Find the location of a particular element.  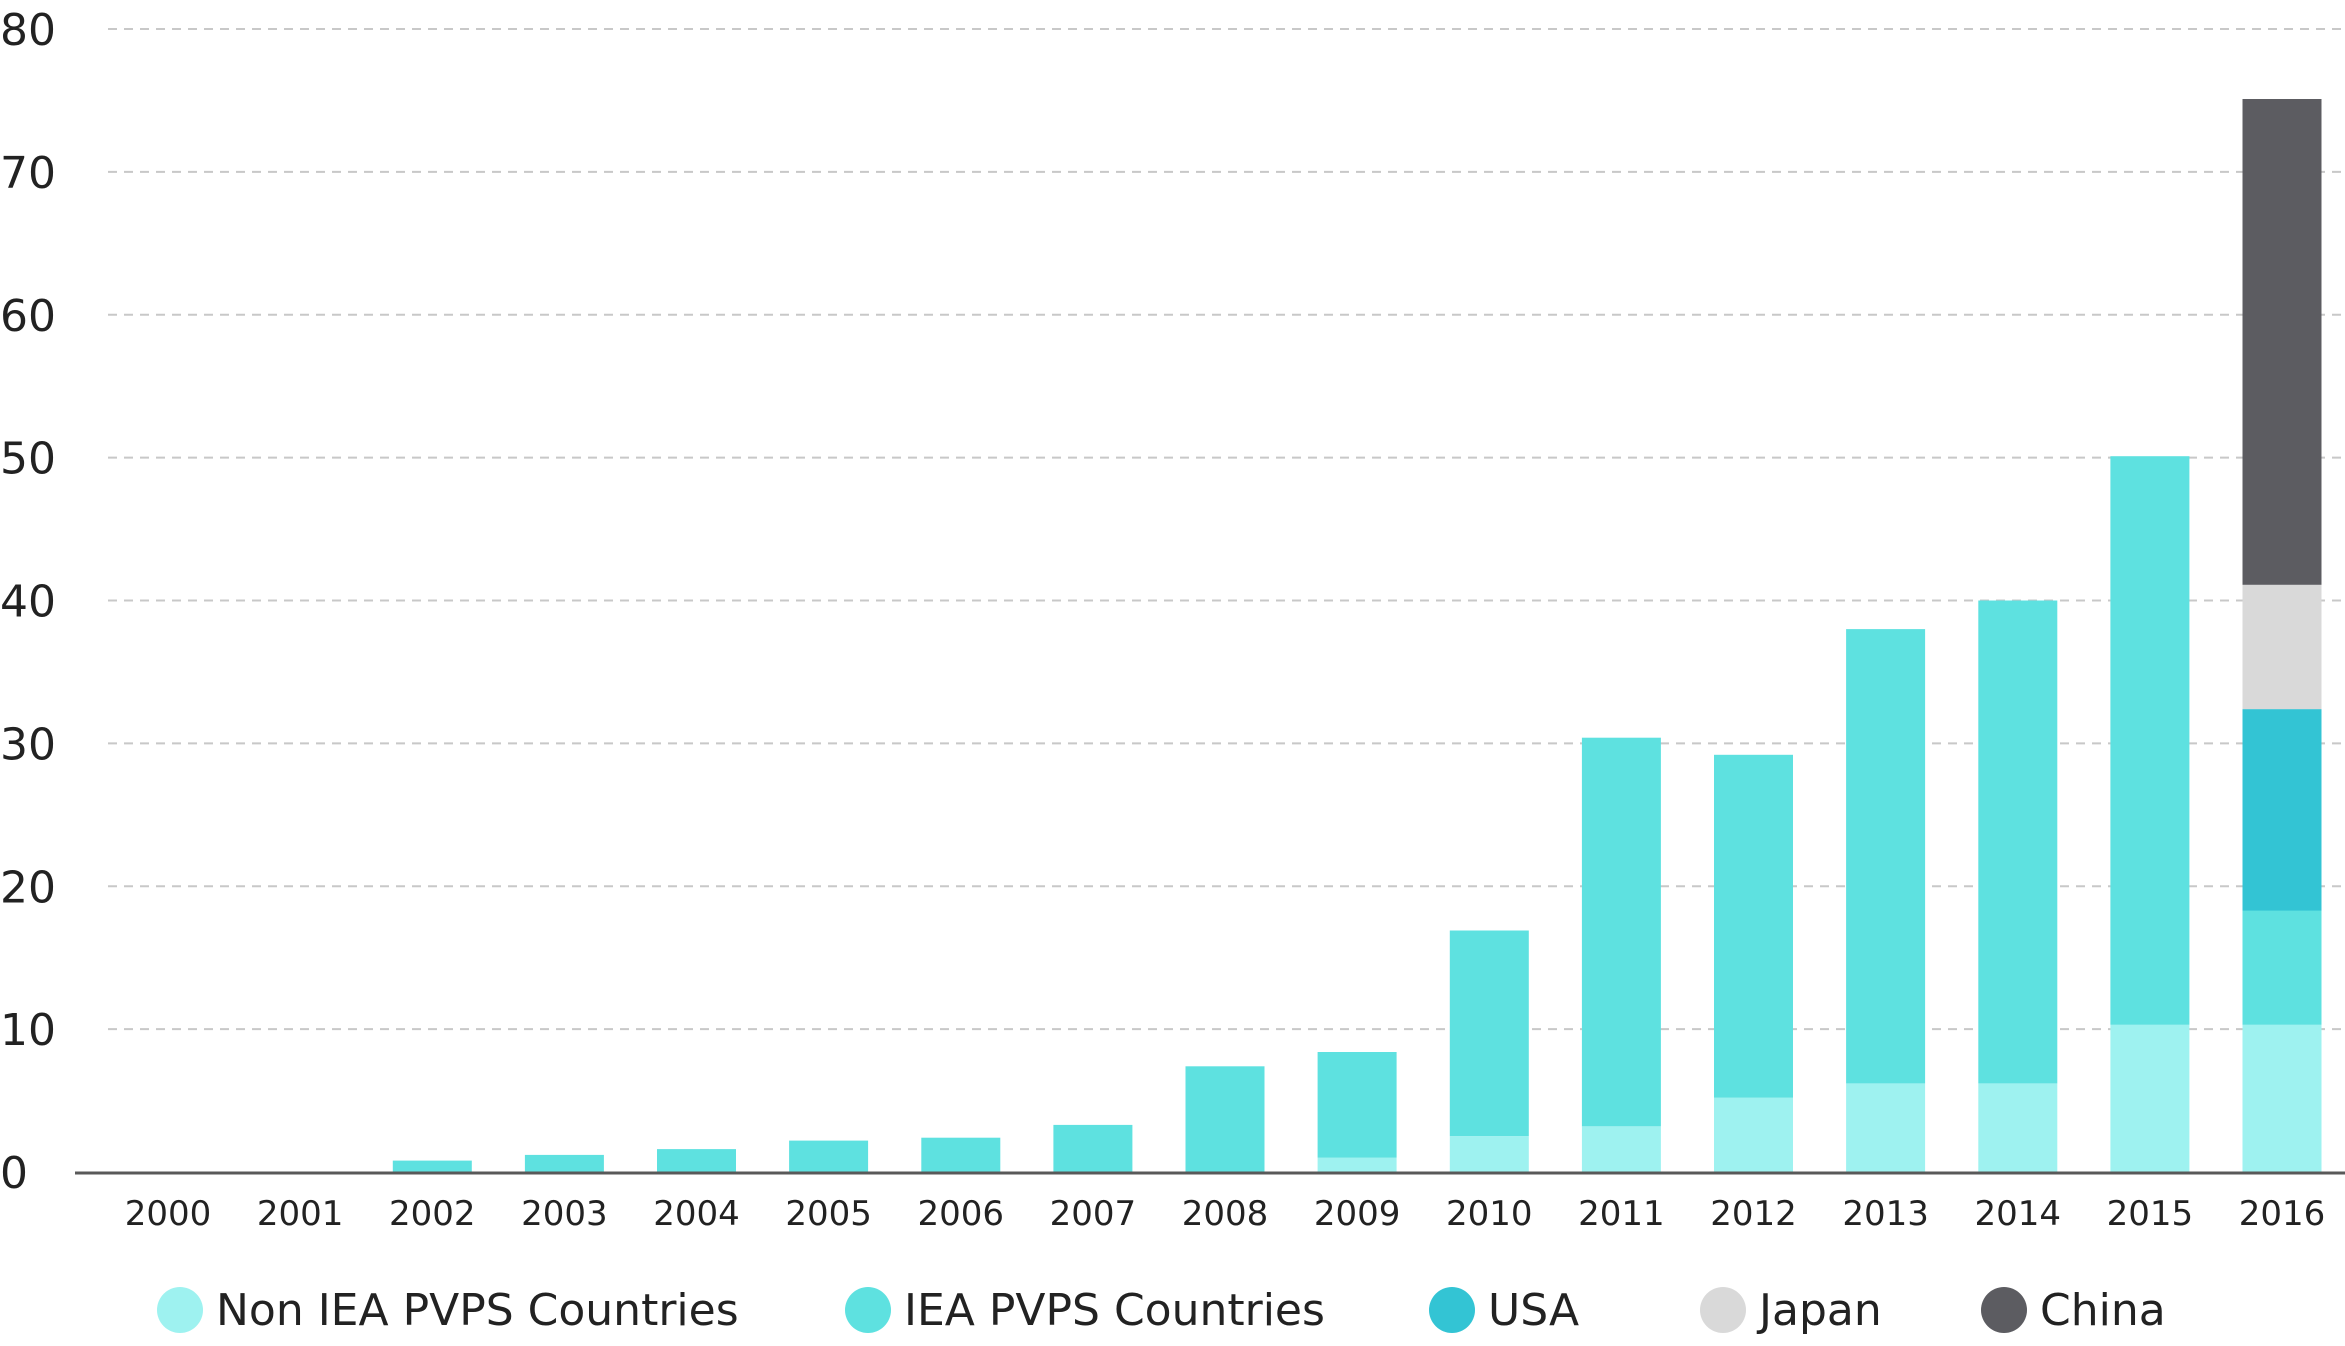

x-tick-label: 2004 is located at coordinates (696, 1214).